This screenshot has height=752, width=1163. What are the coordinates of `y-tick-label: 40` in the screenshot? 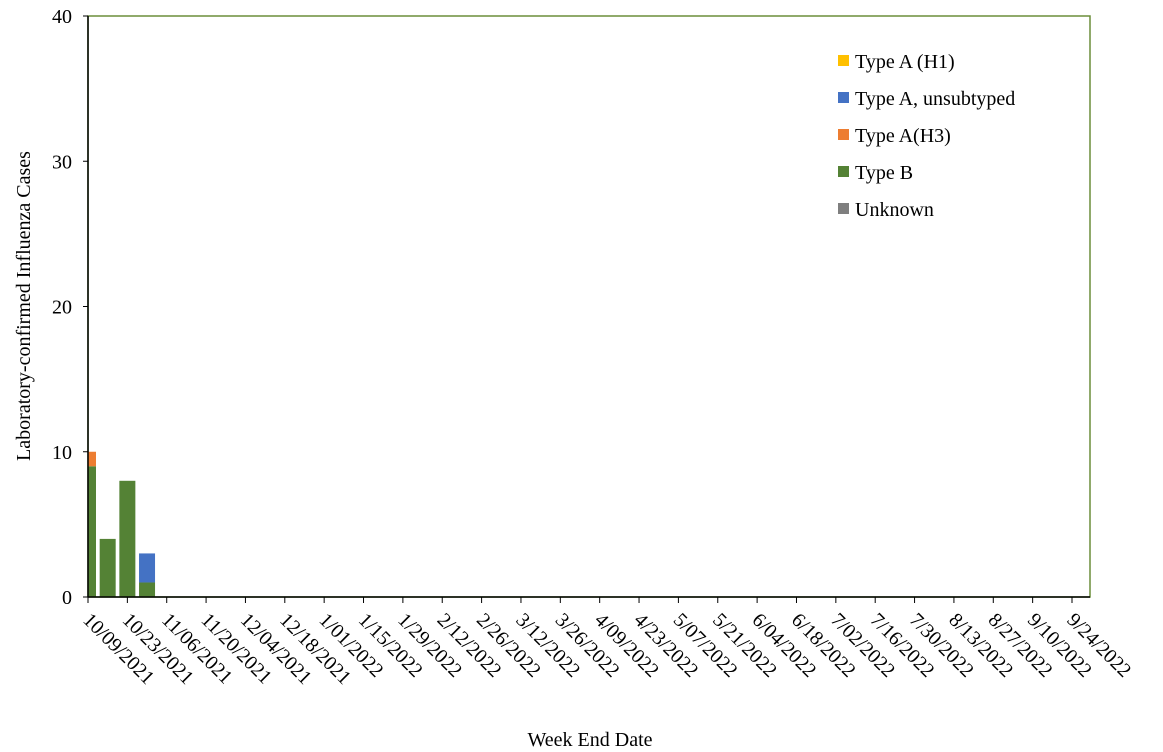 It's located at (62, 17).